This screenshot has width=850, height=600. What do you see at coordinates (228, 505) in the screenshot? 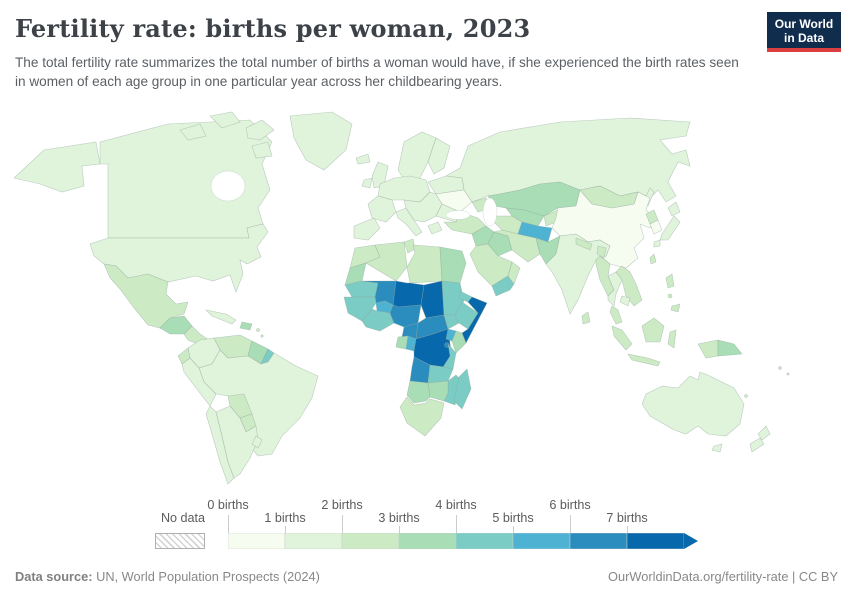
I see `legend-tick-label-0: 0 births` at bounding box center [228, 505].